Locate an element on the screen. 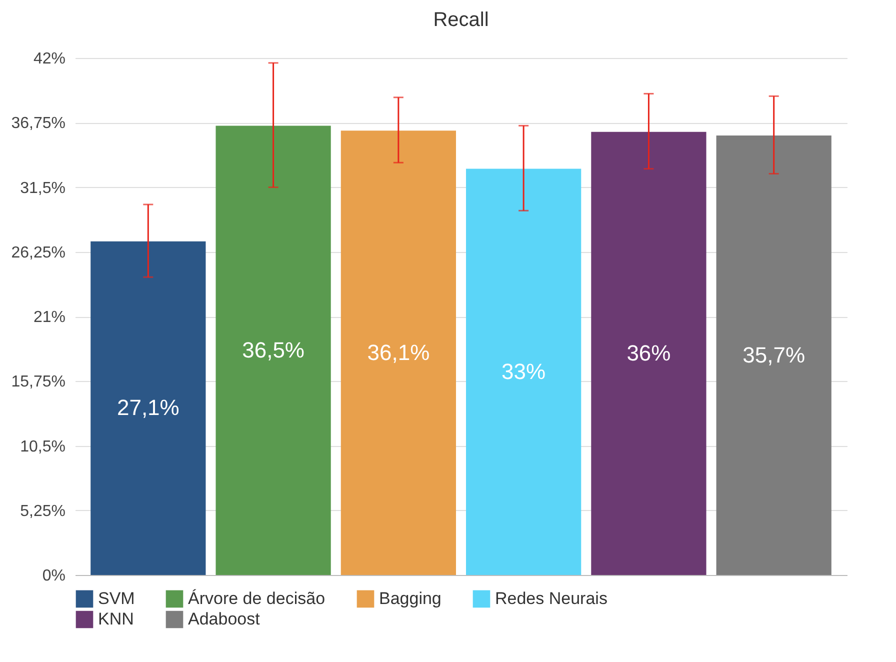  legend-label: Árvore de decisão is located at coordinates (257, 598).